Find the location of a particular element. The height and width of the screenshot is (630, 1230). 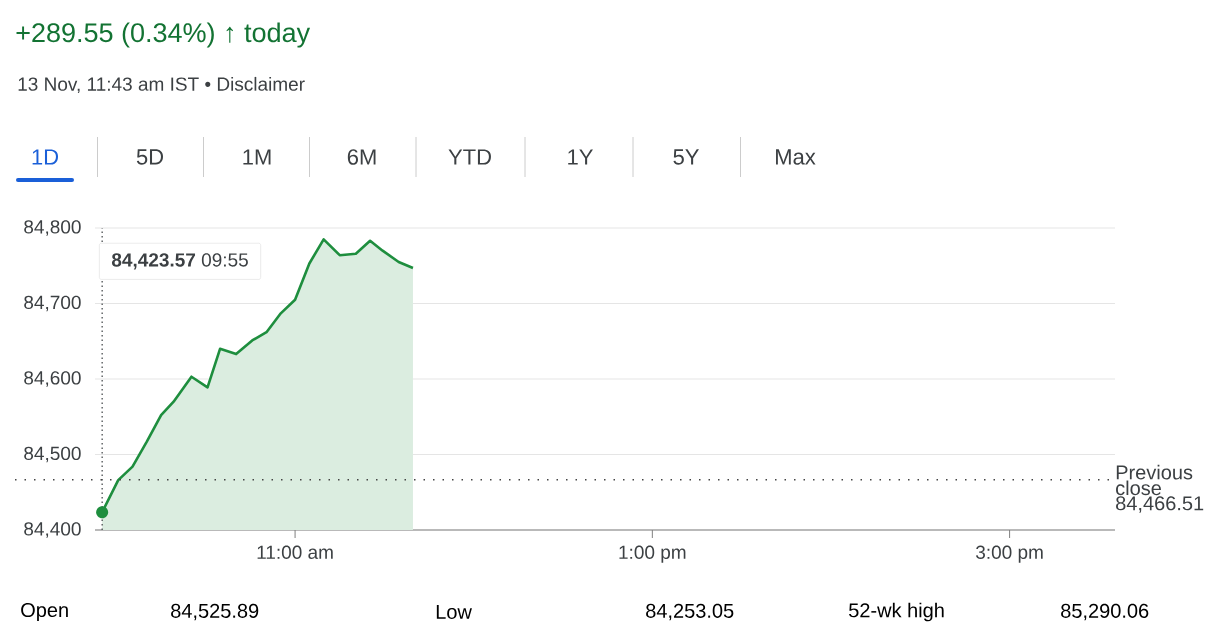

text: Low is located at coordinates (454, 612).